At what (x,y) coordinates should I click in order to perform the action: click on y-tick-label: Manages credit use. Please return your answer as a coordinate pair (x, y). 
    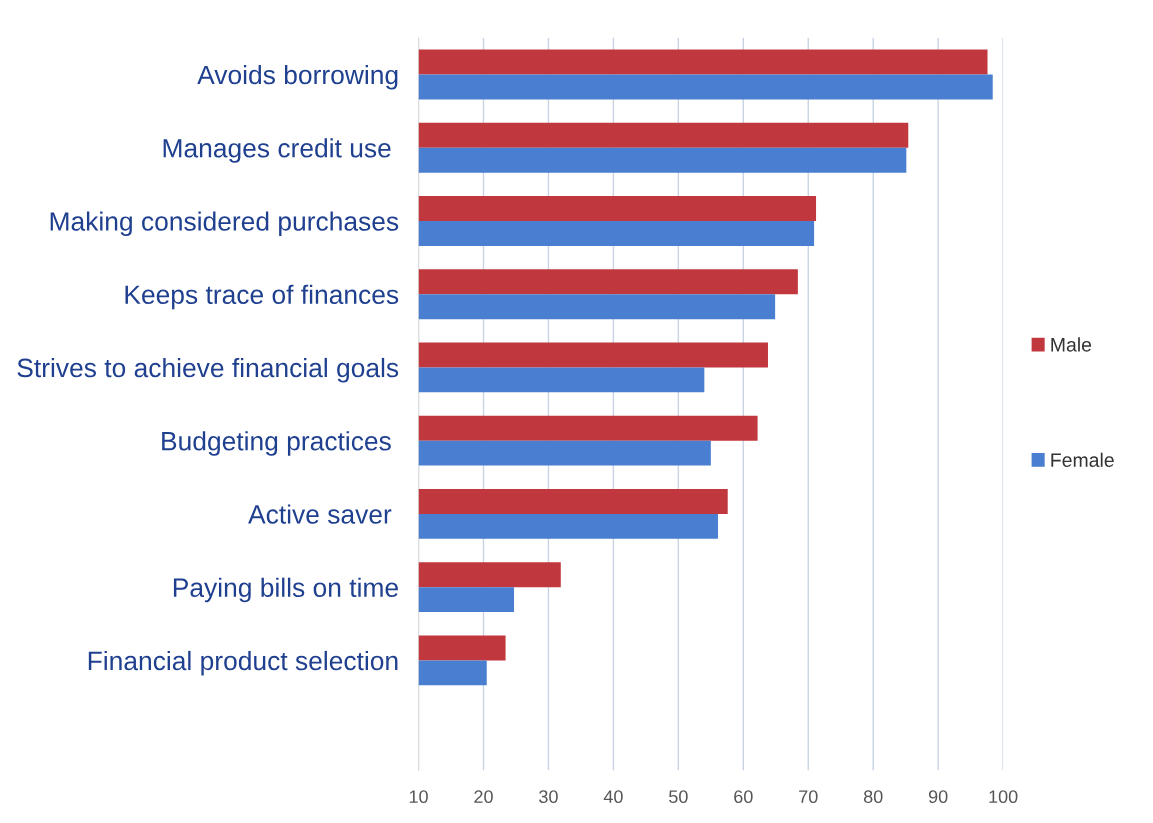
    Looking at the image, I should click on (277, 150).